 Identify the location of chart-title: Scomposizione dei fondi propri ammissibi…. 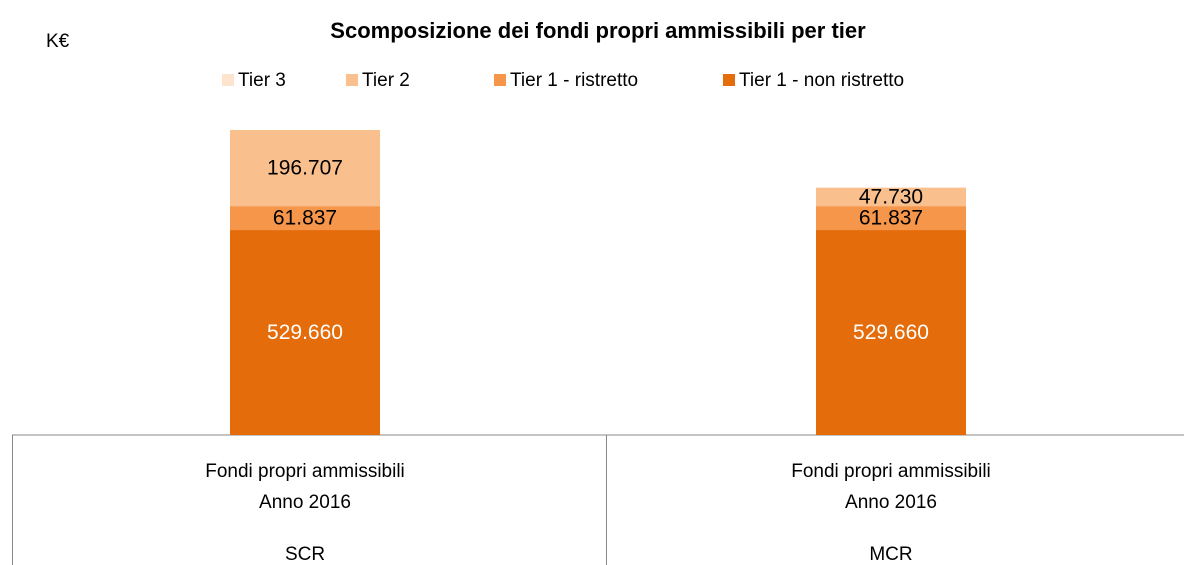
(598, 30).